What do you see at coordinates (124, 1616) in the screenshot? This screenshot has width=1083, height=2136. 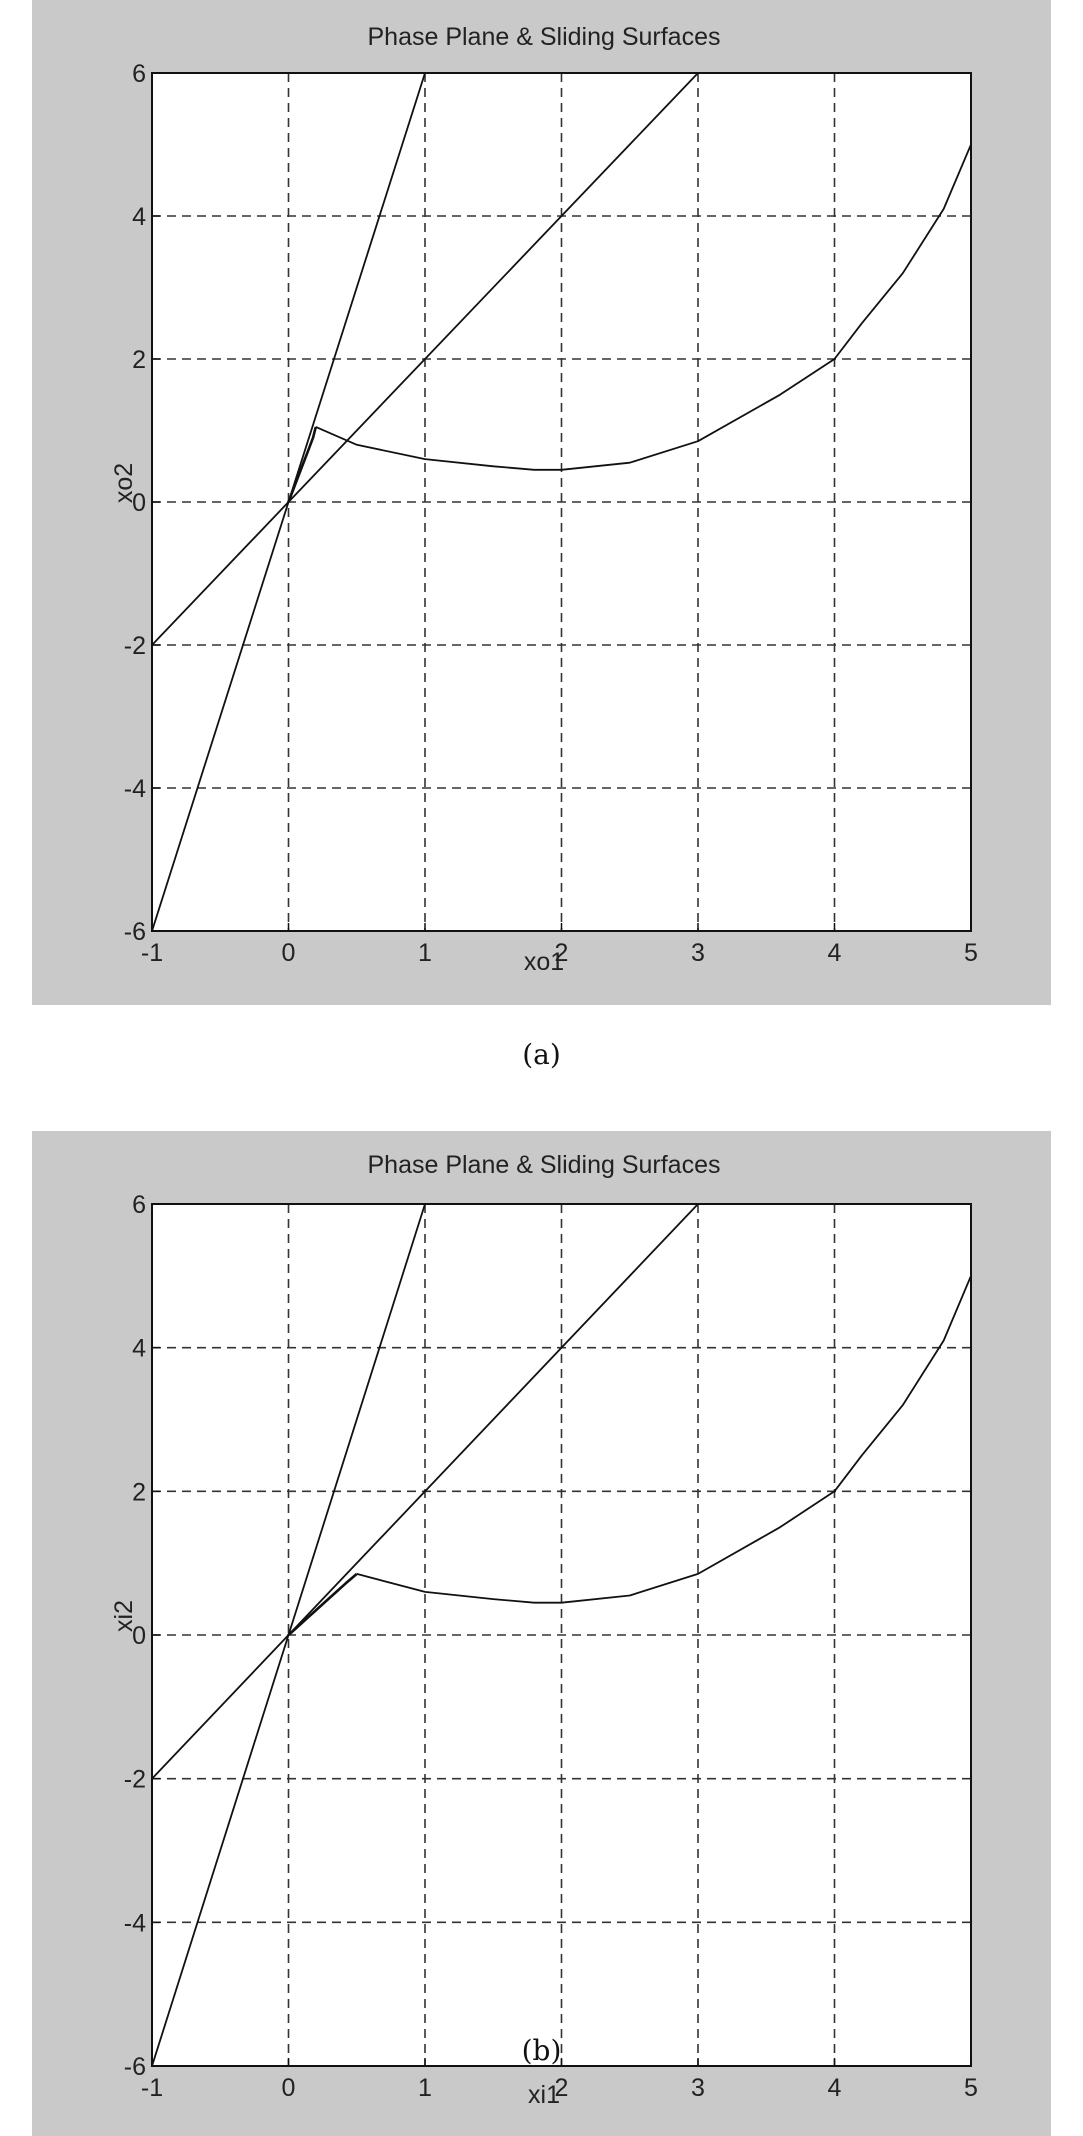 I see `y-axis-label: xi2` at bounding box center [124, 1616].